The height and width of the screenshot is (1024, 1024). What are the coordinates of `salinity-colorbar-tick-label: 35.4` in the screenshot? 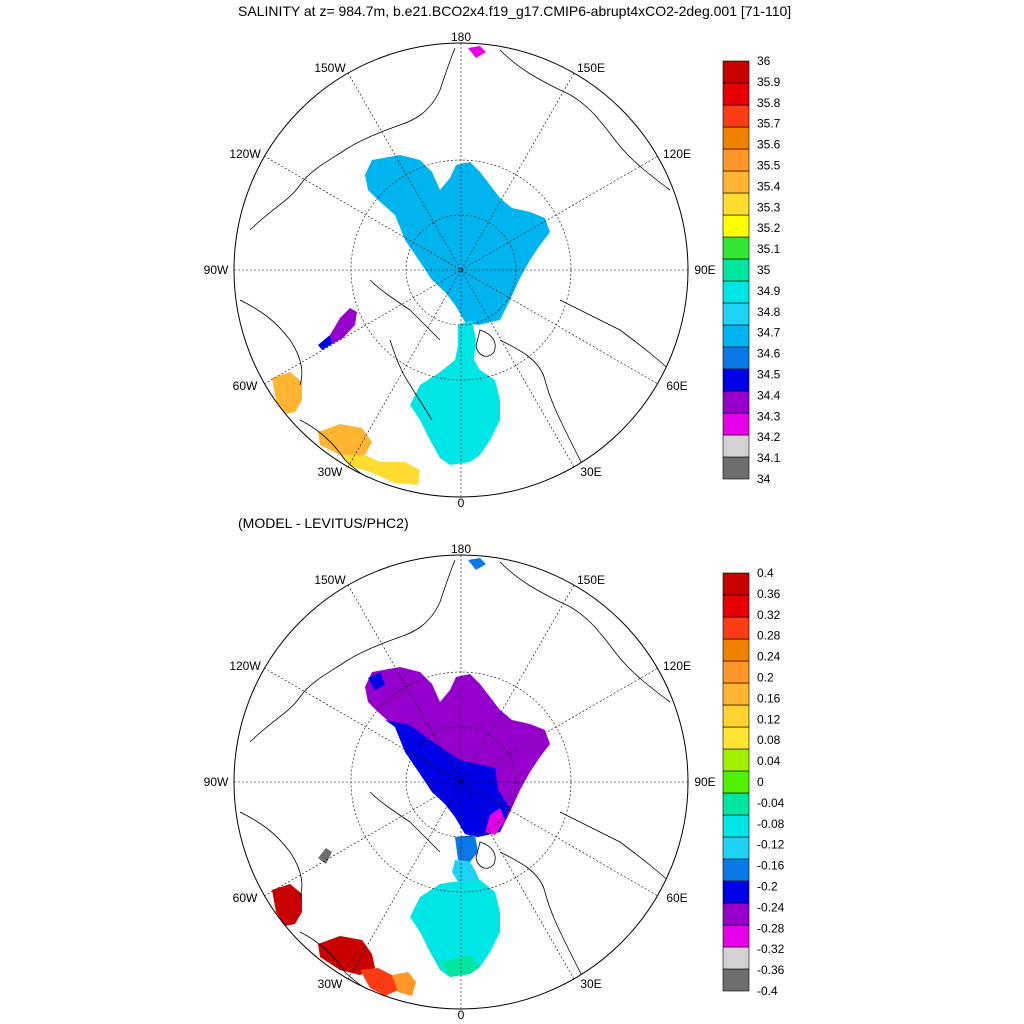 It's located at (769, 186).